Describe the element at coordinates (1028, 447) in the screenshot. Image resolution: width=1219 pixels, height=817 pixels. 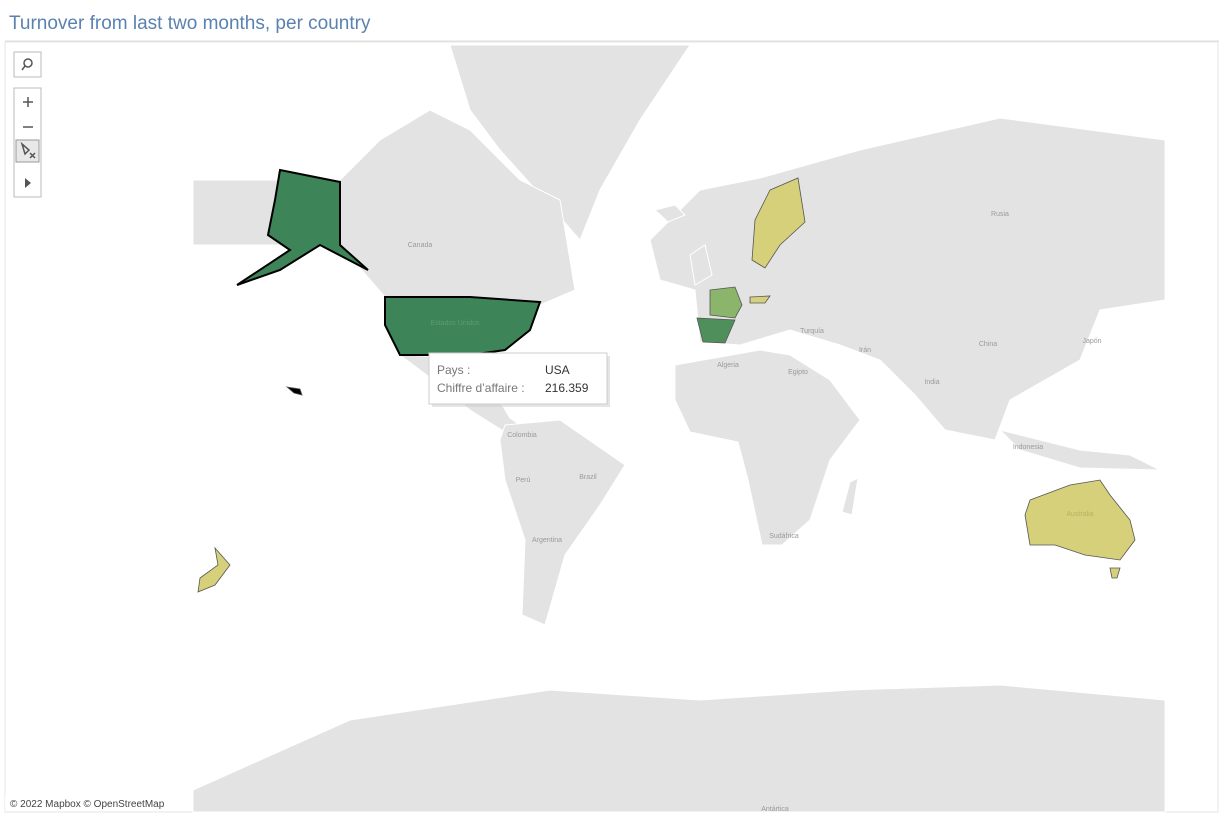
I see `place-label: Indonesia` at that location.